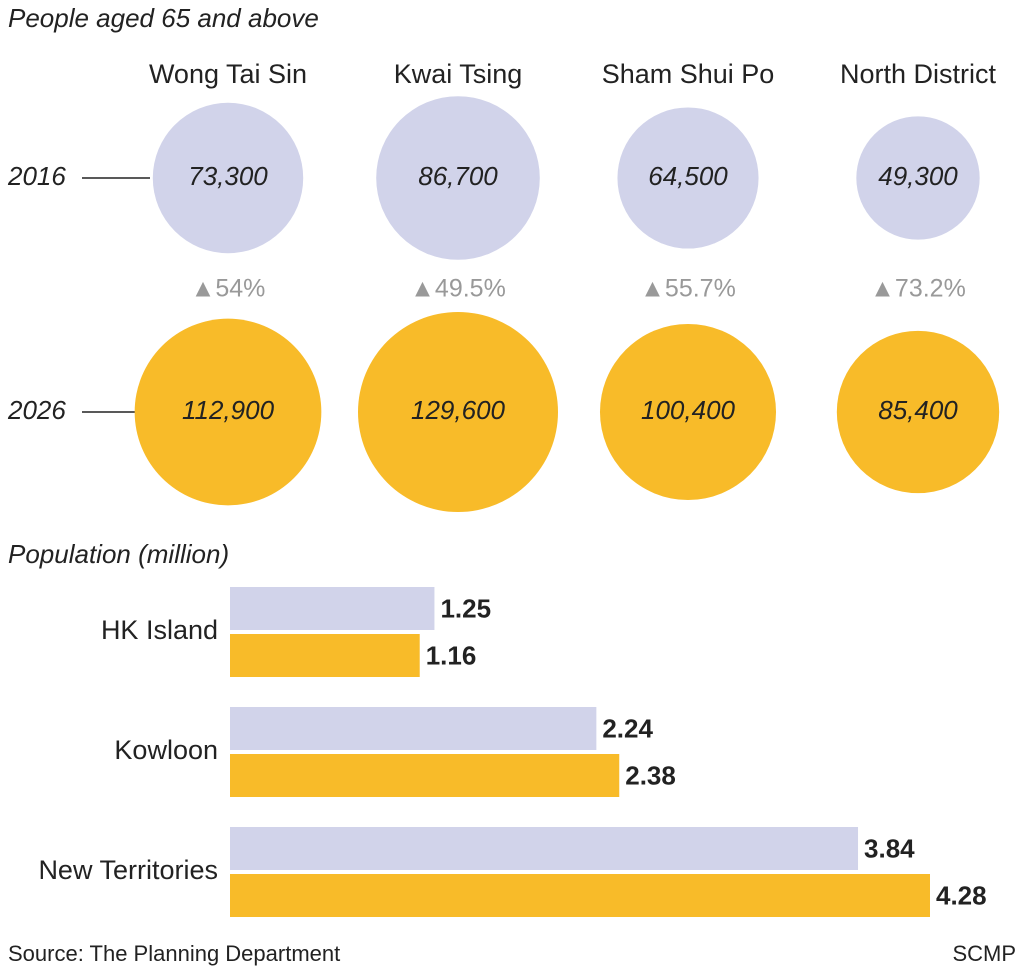 The image size is (1024, 973). Describe the element at coordinates (163, 18) in the screenshot. I see `chart-title: People aged 65 and above` at that location.